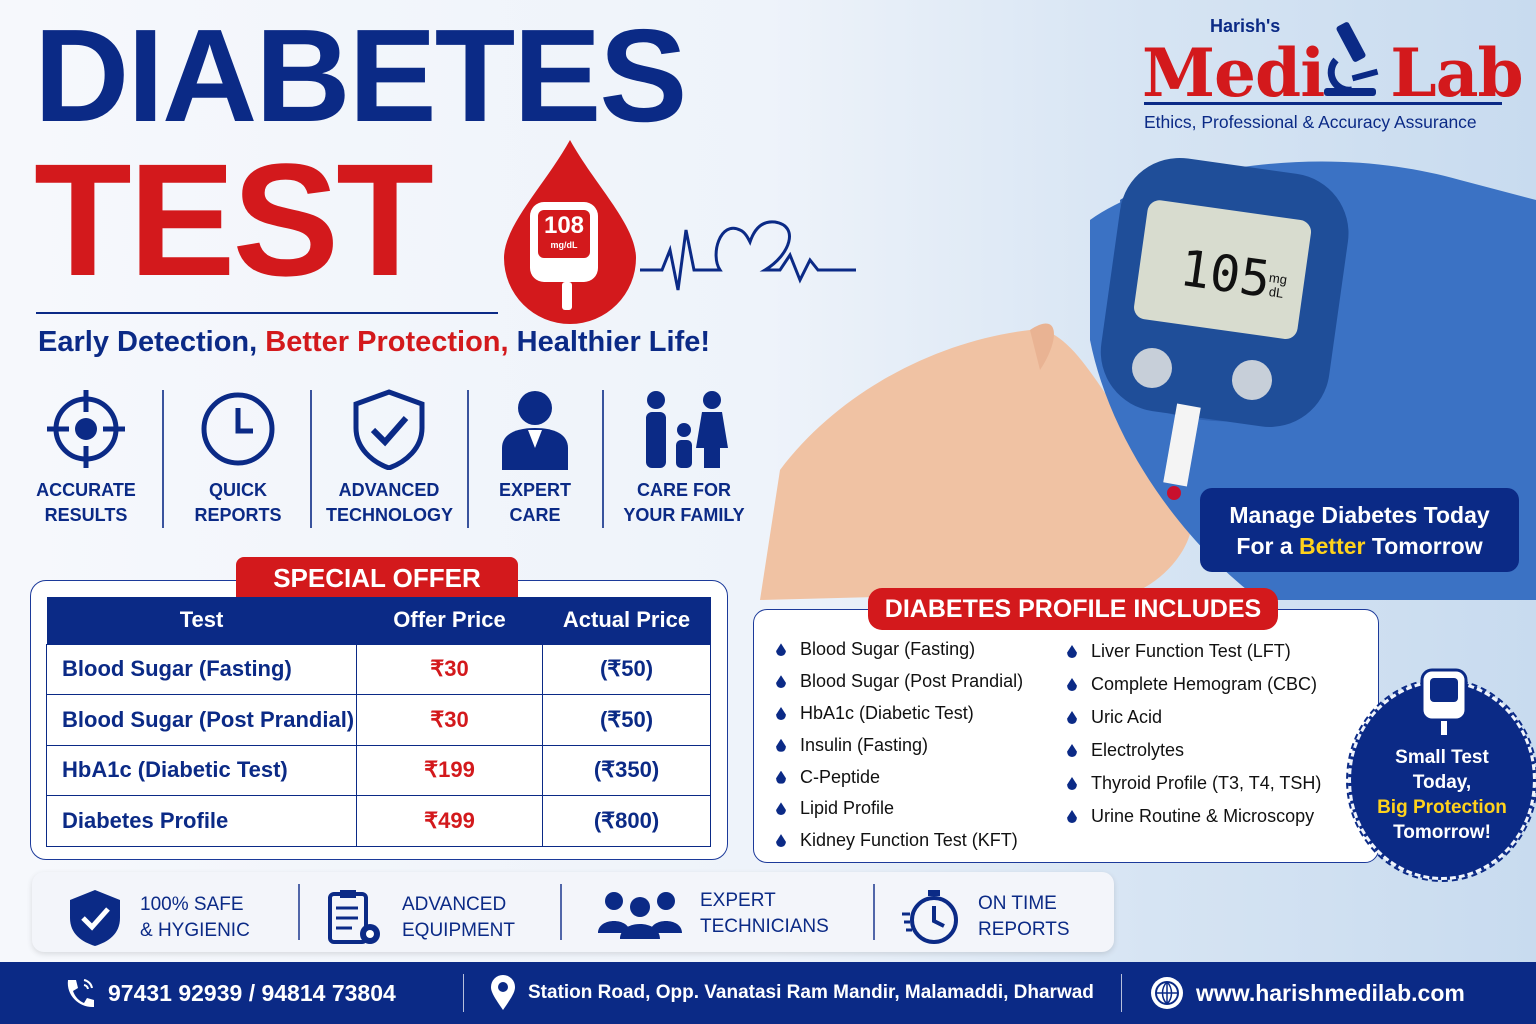 The height and width of the screenshot is (1024, 1536). I want to click on feature-advanced-technology: ADVANCED TECHNOLOGY, so click(390, 458).